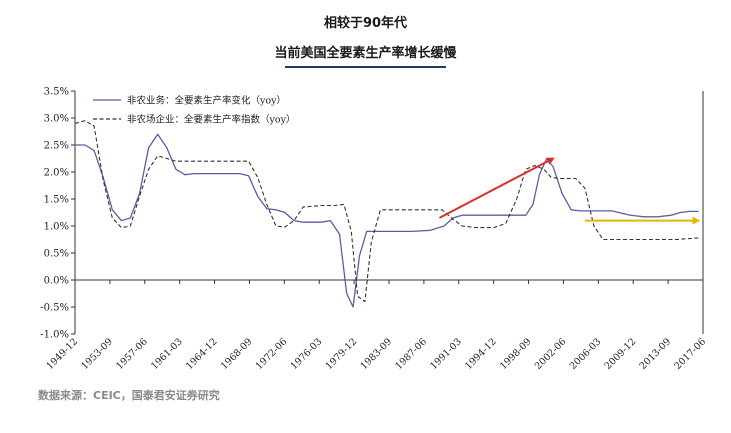  What do you see at coordinates (56, 227) in the screenshot?
I see `y-tick-label: 1.0%` at bounding box center [56, 227].